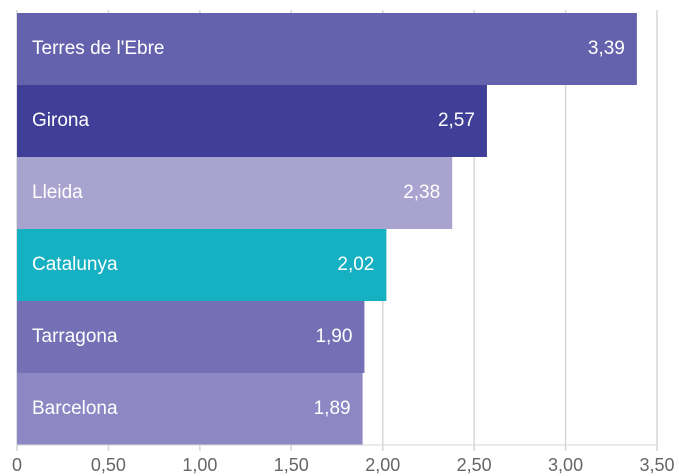 The height and width of the screenshot is (476, 679). Describe the element at coordinates (606, 48) in the screenshot. I see `value-label: 3,39` at that location.